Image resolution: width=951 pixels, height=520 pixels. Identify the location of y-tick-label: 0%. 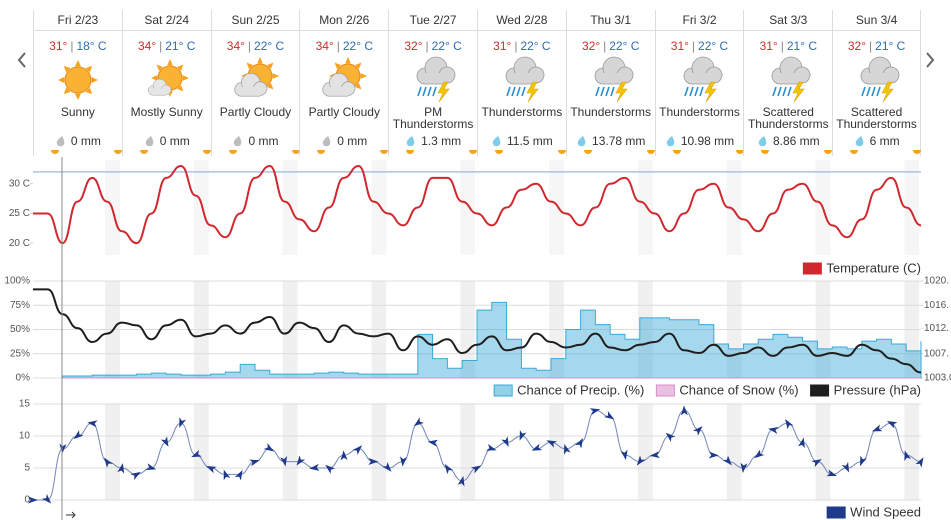
(23, 378).